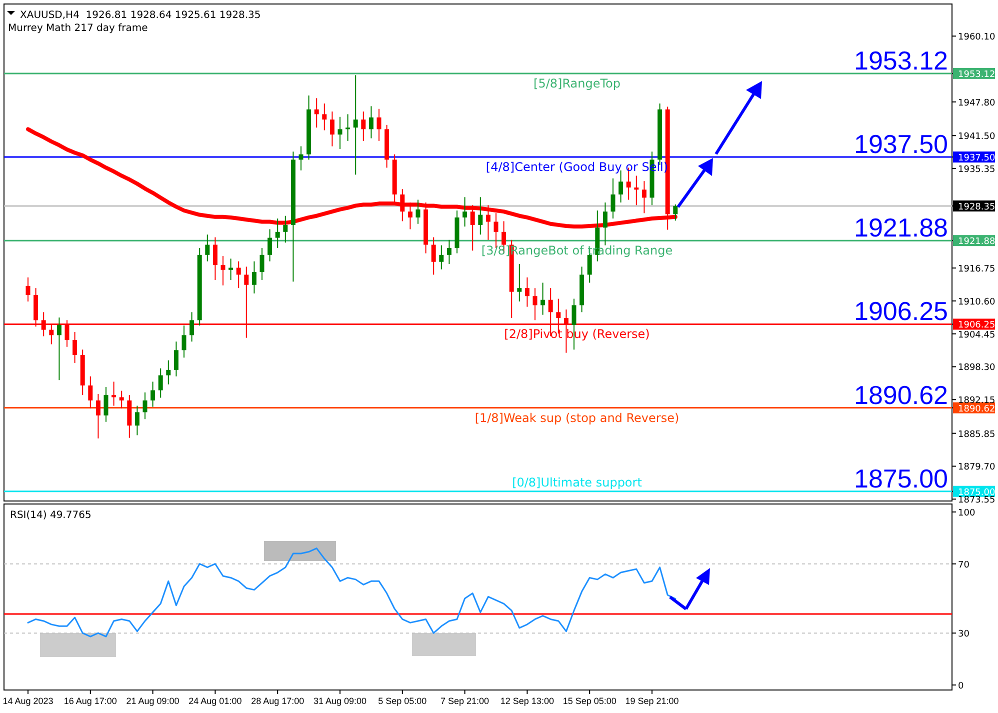  Describe the element at coordinates (153, 701) in the screenshot. I see `x-tick-label: 21 Aug 09:00` at that location.